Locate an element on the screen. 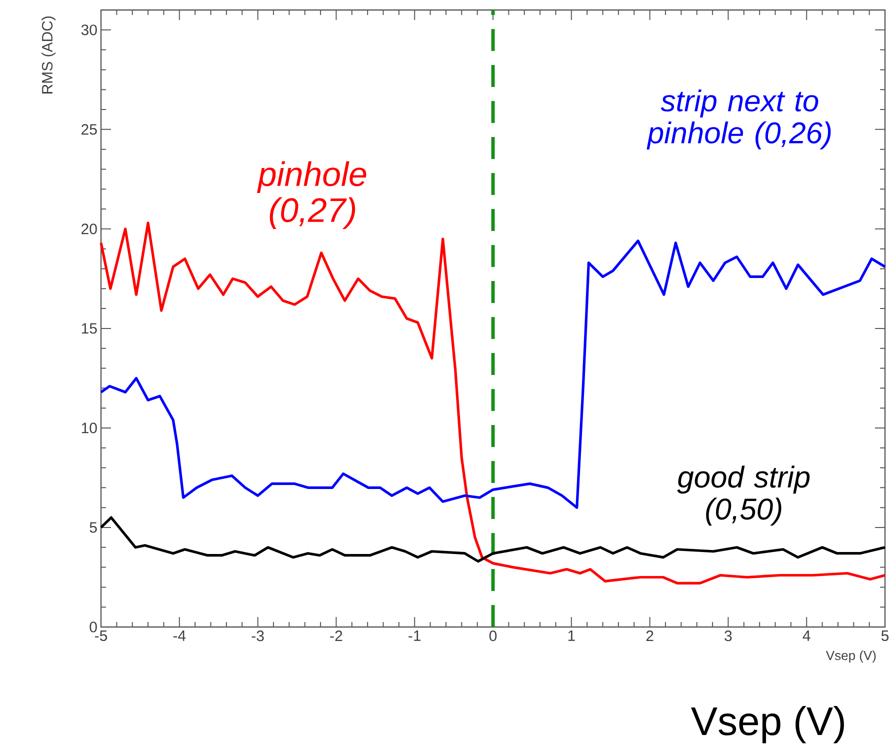 The image size is (894, 747). x-tick-label: 1 is located at coordinates (571, 635).